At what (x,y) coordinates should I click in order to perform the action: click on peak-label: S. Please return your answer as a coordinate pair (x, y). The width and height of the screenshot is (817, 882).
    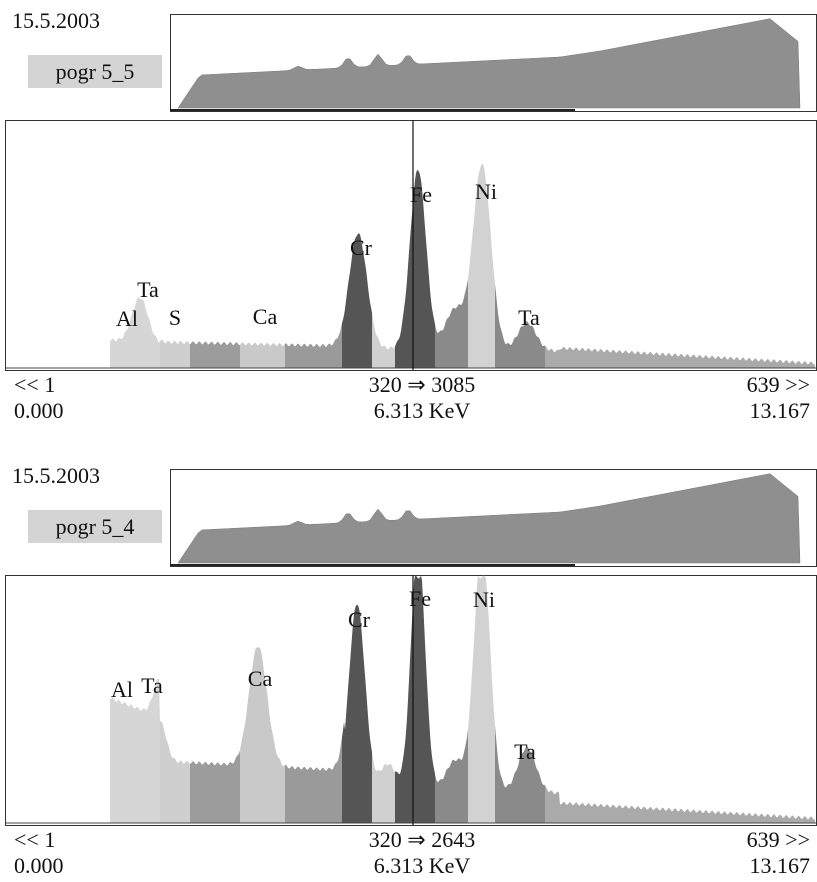
    Looking at the image, I should click on (175, 317).